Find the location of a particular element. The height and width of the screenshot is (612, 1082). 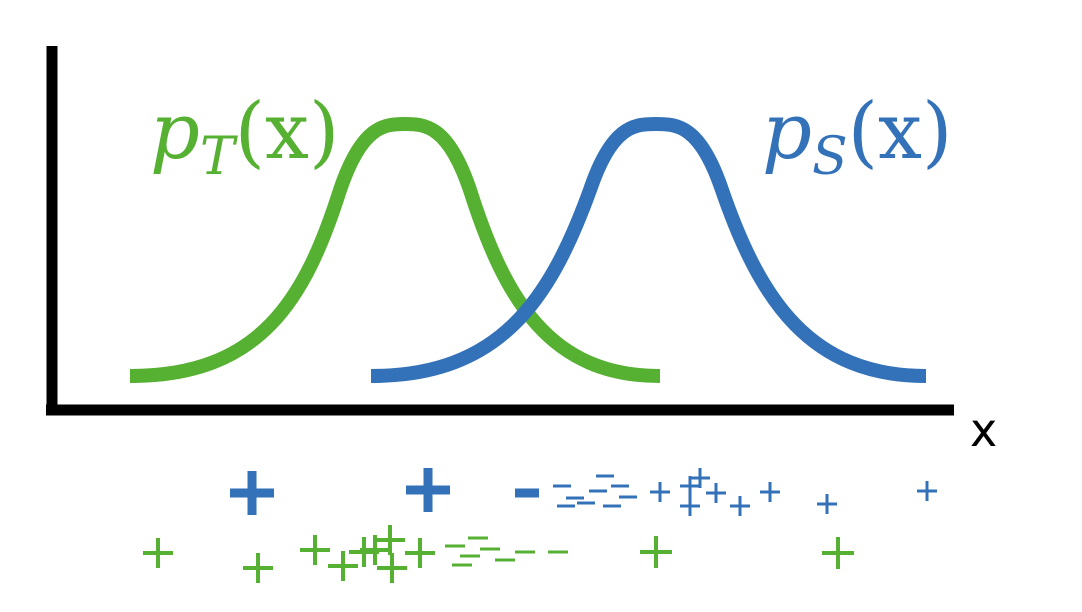

target-label-main: p is located at coordinates (175, 132).